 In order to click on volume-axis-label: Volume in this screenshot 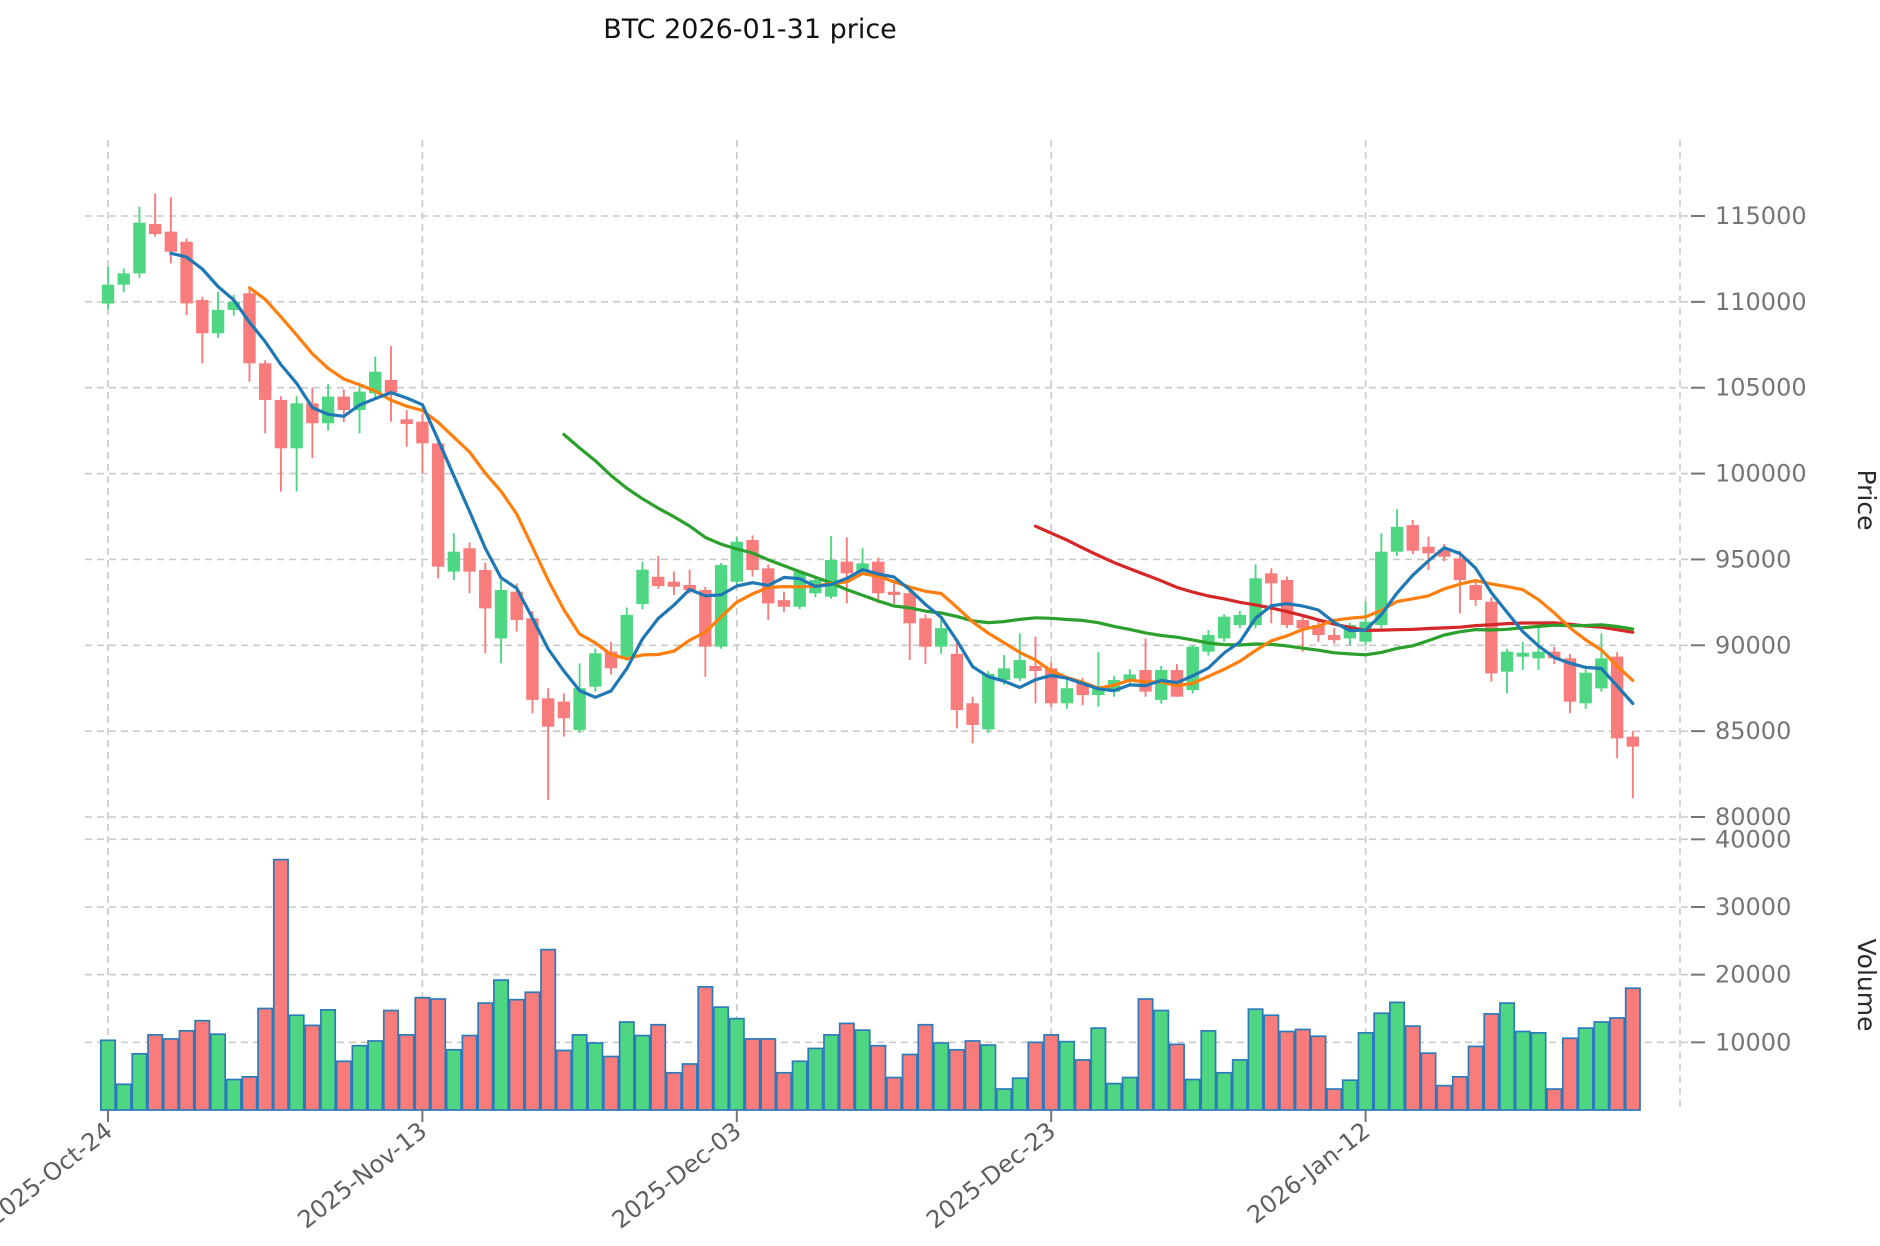, I will do `click(1866, 985)`.